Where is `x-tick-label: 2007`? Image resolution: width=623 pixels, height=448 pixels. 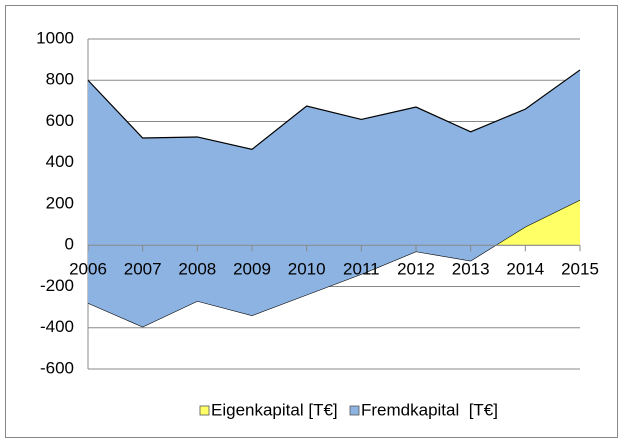
x-tick-label: 2007 is located at coordinates (143, 269).